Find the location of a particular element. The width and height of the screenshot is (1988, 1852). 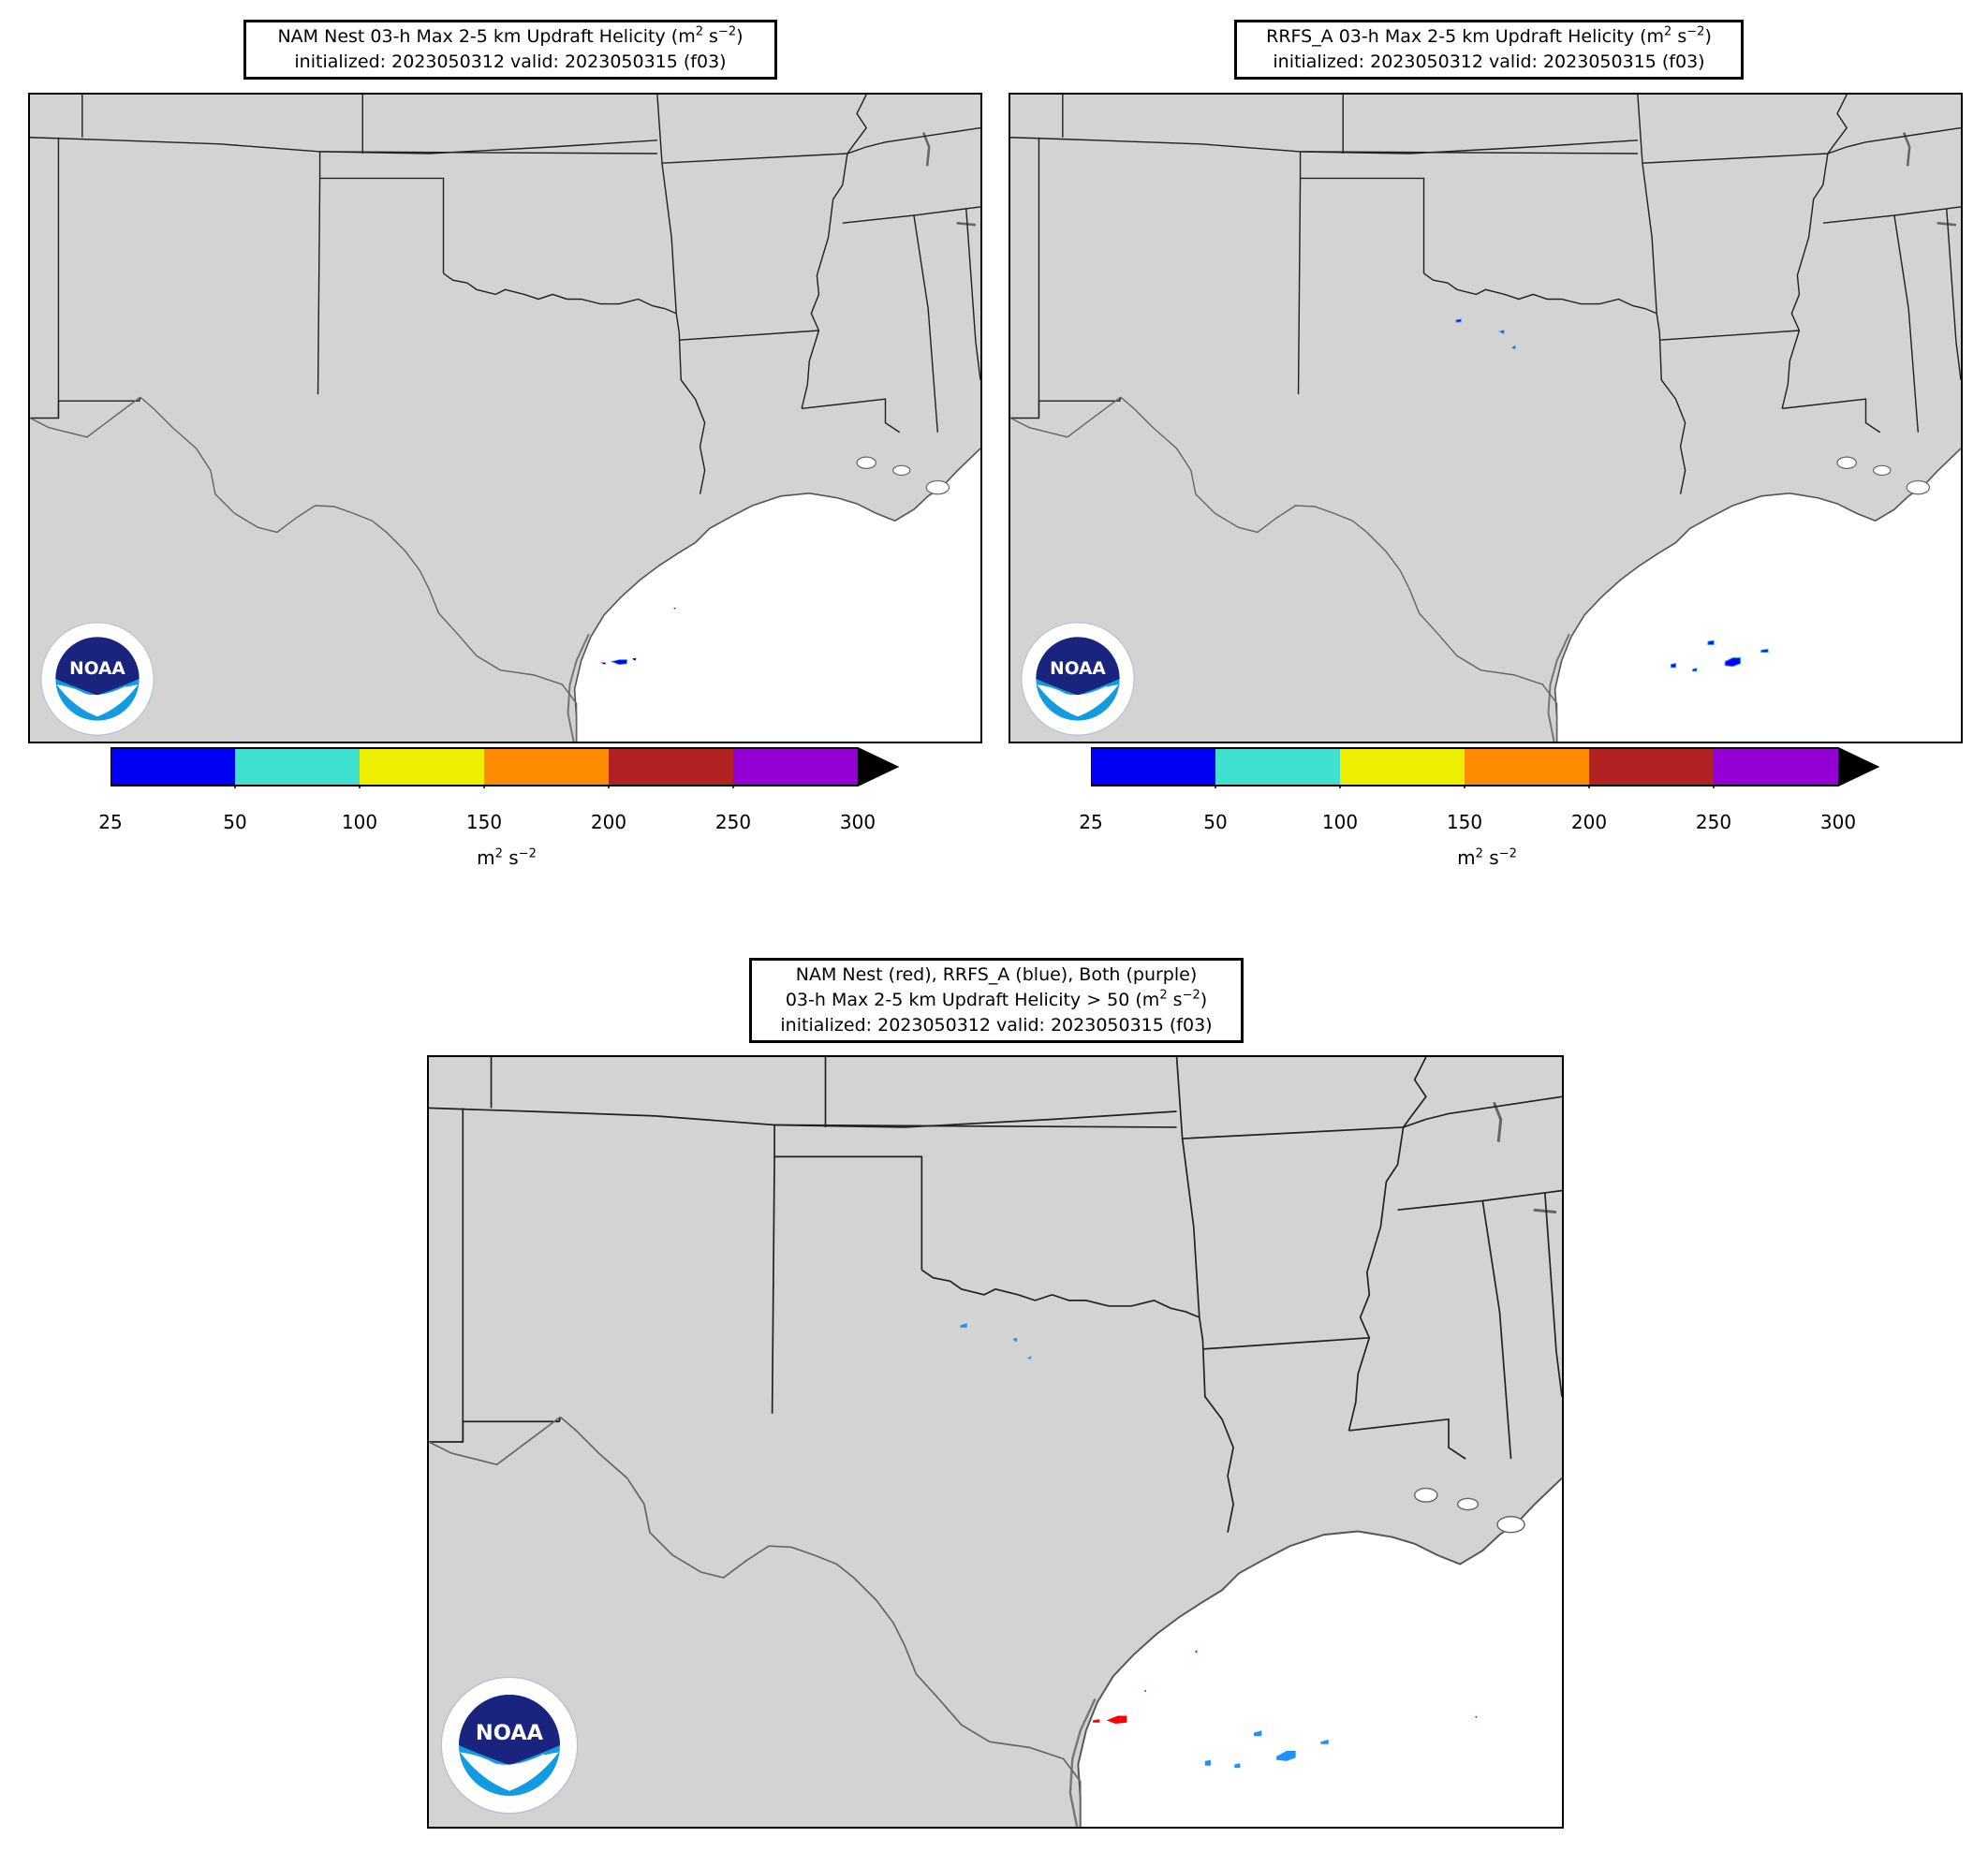

panel1-noaa-logo: NOAA is located at coordinates (97, 679).